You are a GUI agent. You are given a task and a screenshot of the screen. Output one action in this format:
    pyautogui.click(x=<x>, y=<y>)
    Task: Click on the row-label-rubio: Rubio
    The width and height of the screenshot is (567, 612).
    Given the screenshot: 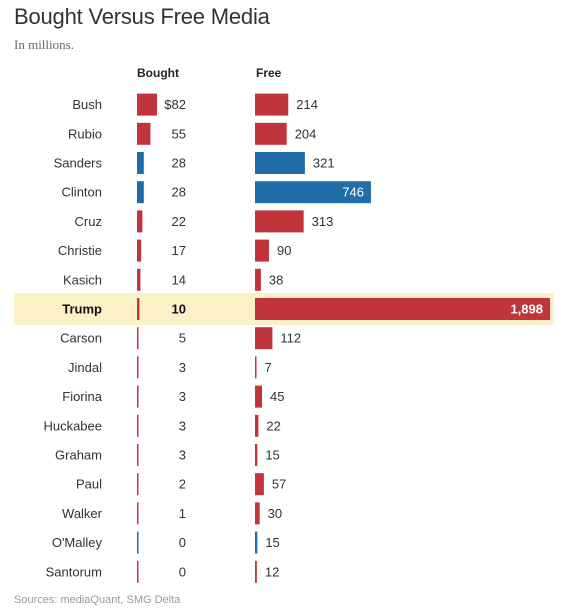 What is the action you would take?
    pyautogui.click(x=85, y=133)
    